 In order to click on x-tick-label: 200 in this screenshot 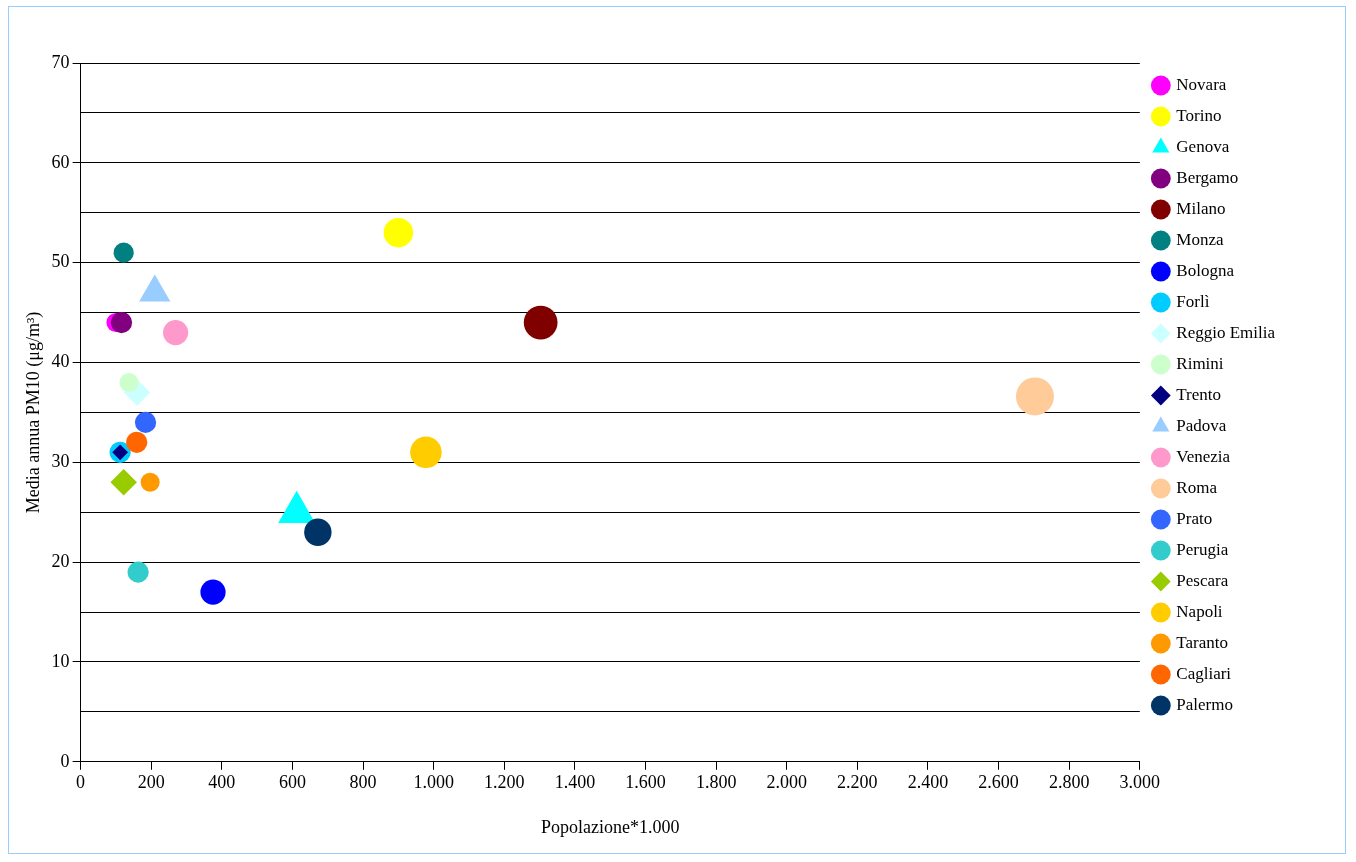, I will do `click(151, 782)`.